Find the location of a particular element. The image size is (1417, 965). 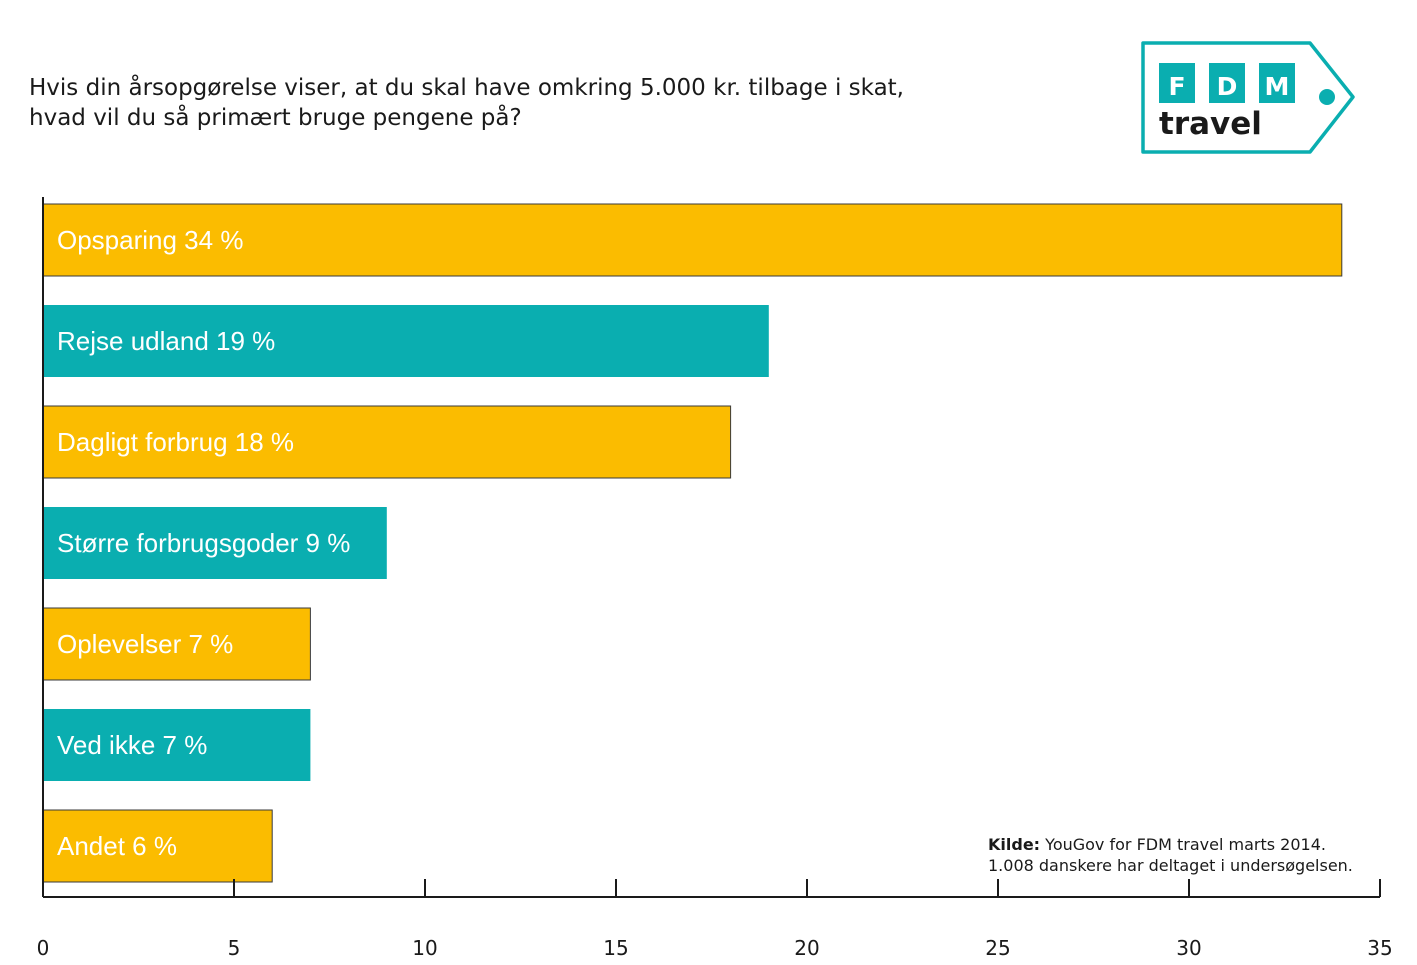

bar-label-1: Rejse udland 19 % is located at coordinates (166, 341).